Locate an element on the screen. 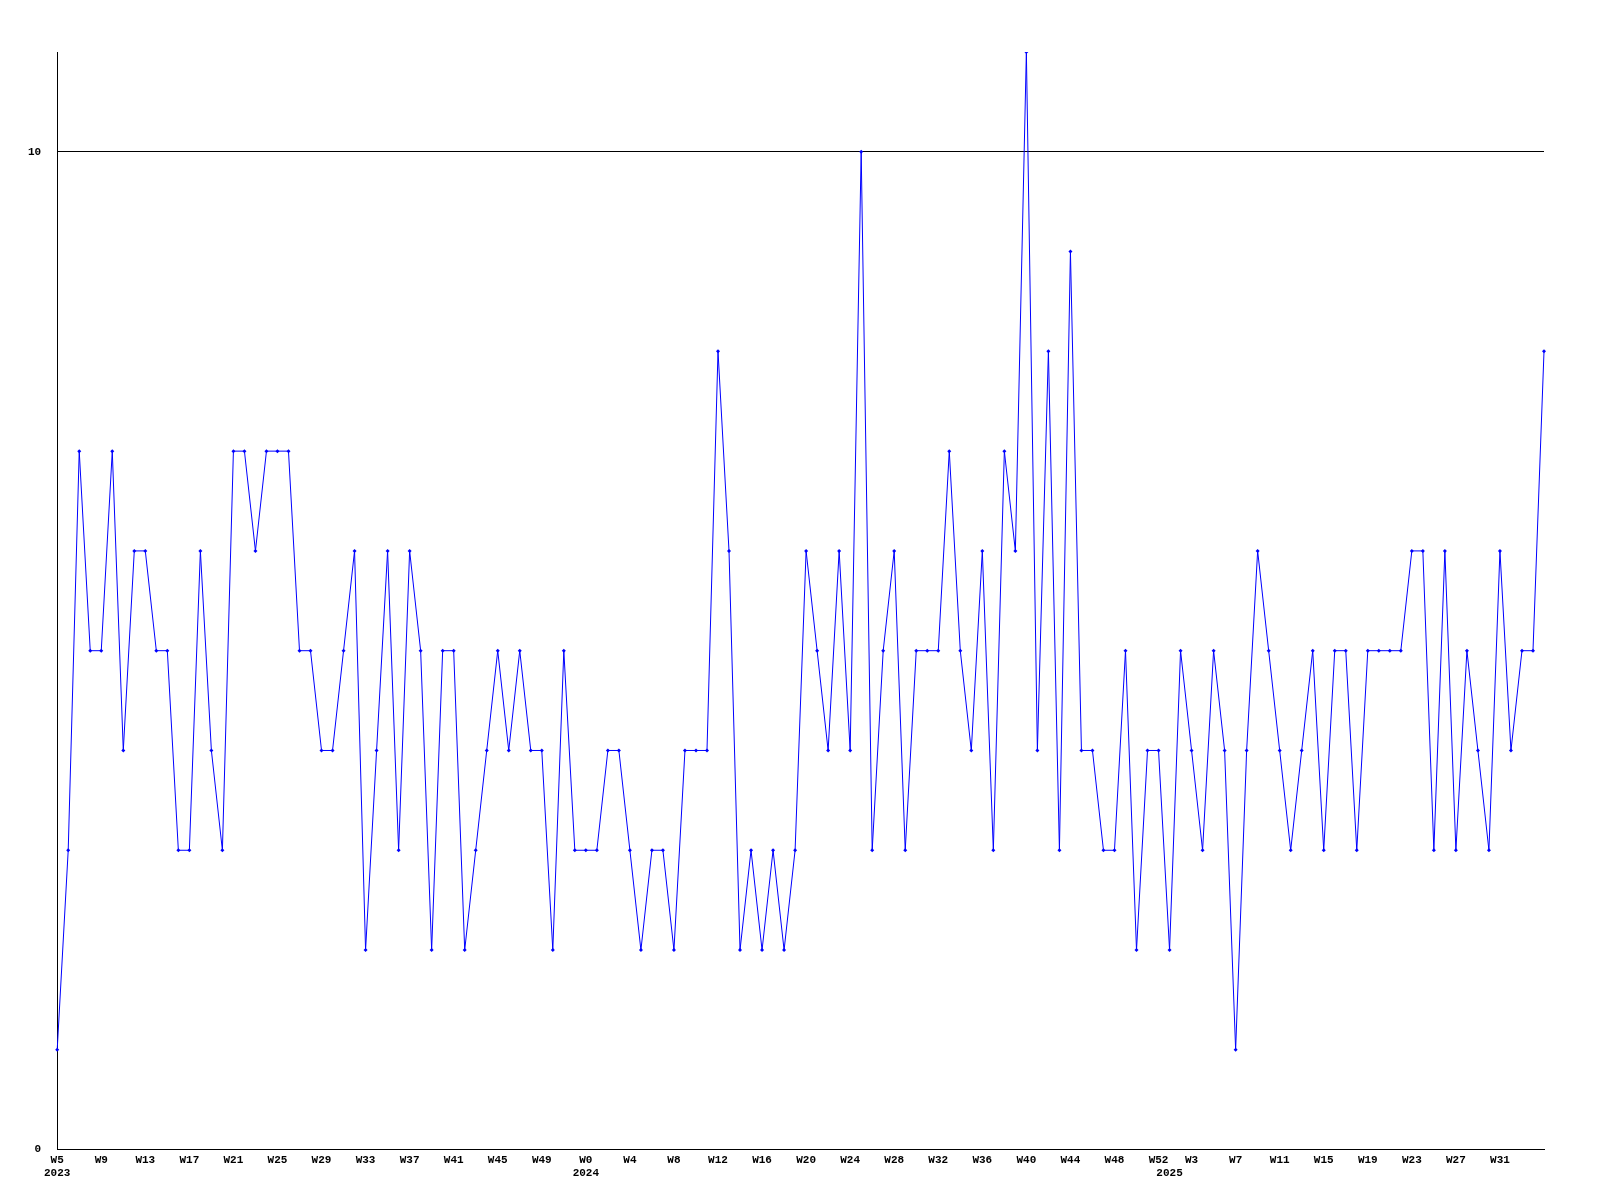  x-tick-label: W52 is located at coordinates (1158, 1159).